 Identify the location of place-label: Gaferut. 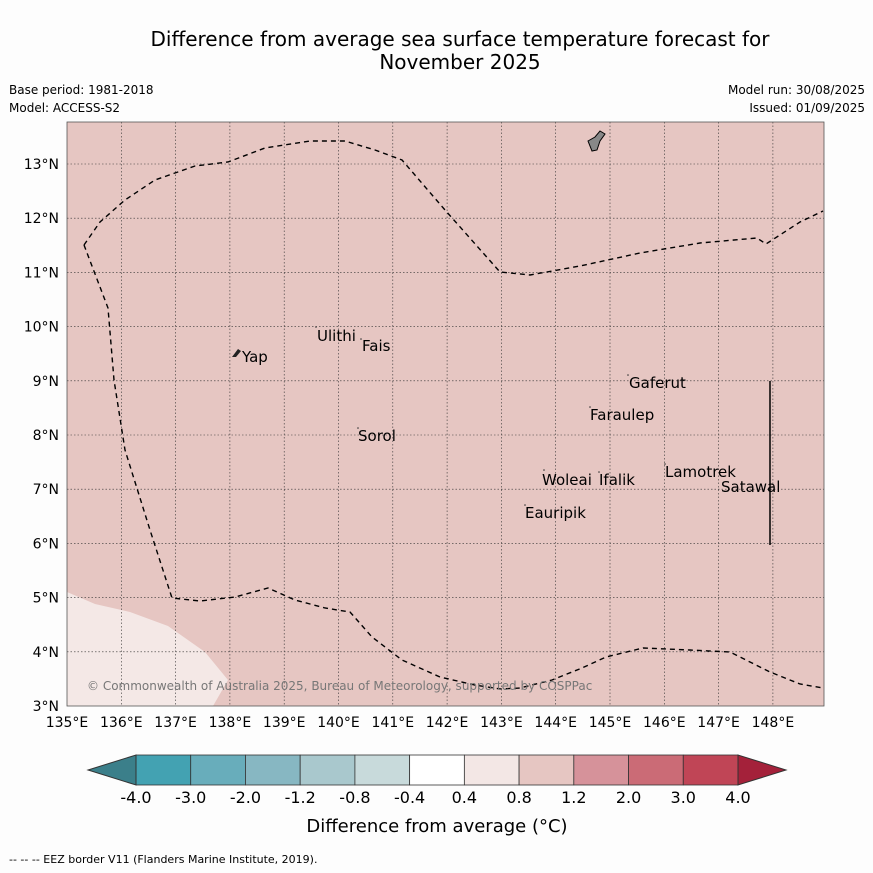
(657, 383).